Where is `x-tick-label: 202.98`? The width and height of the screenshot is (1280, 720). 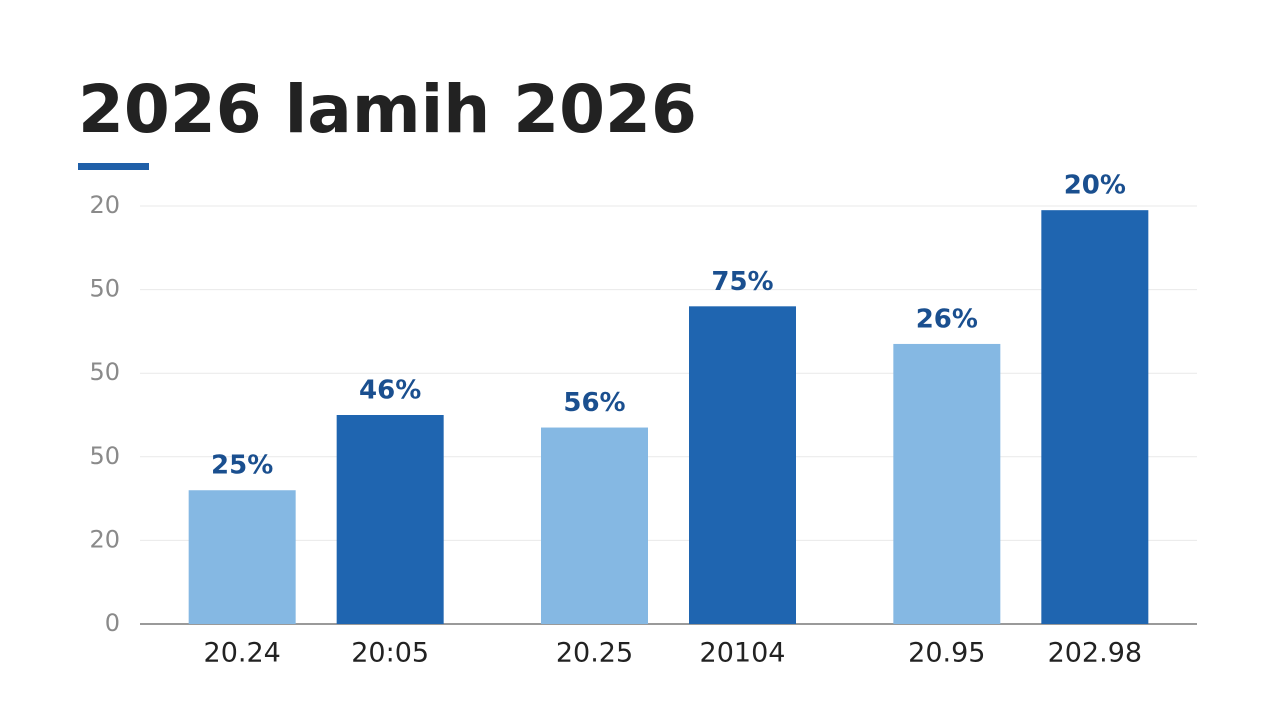
x-tick-label: 202.98 is located at coordinates (1095, 653).